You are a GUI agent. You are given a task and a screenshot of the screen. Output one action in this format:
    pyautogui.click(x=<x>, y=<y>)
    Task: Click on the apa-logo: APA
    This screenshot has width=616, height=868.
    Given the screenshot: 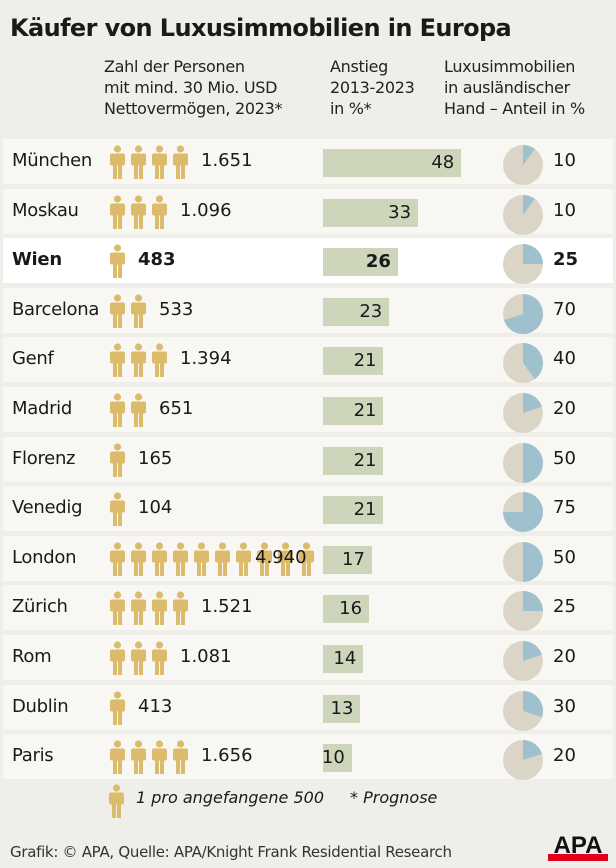 What is the action you would take?
    pyautogui.click(x=578, y=846)
    